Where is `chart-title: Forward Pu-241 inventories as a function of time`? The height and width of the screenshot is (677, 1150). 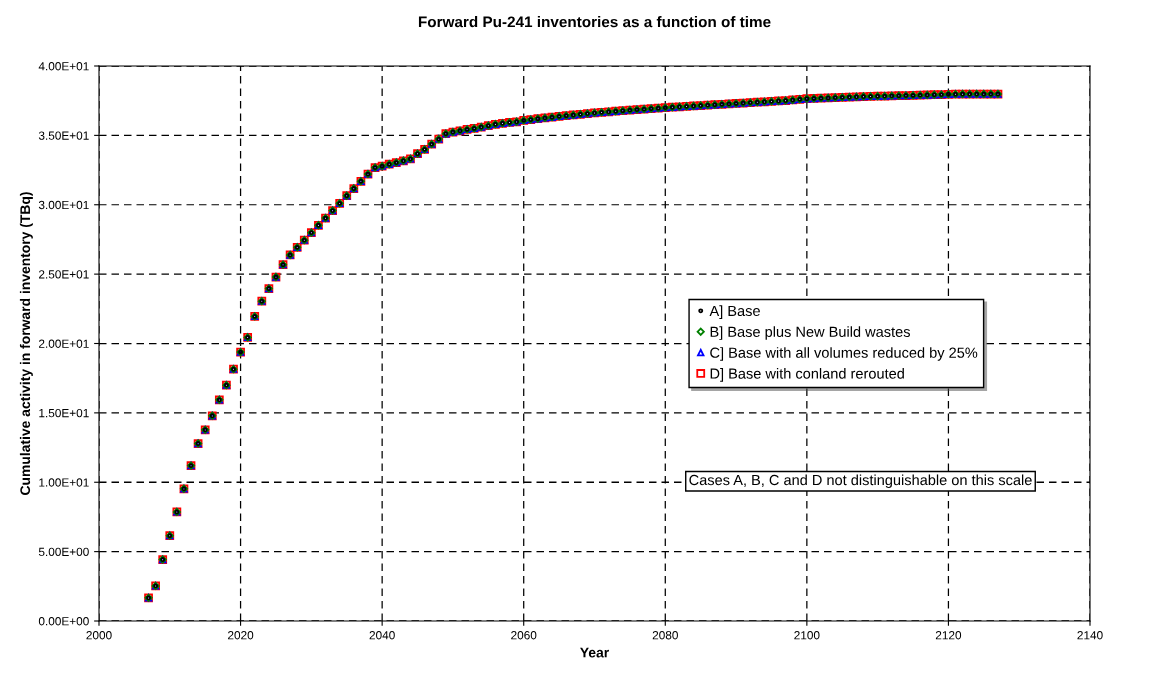 chart-title: Forward Pu-241 inventories as a function of time is located at coordinates (594, 22).